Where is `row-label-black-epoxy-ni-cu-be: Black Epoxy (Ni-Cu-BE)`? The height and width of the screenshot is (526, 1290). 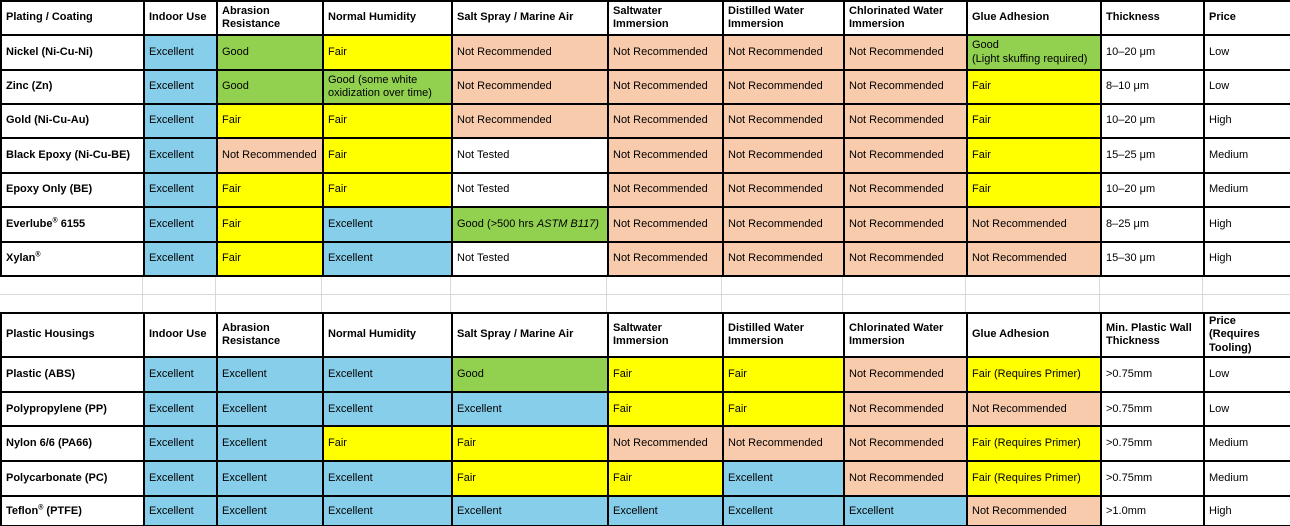 row-label-black-epoxy-ni-cu-be: Black Epoxy (Ni-Cu-BE) is located at coordinates (72, 155).